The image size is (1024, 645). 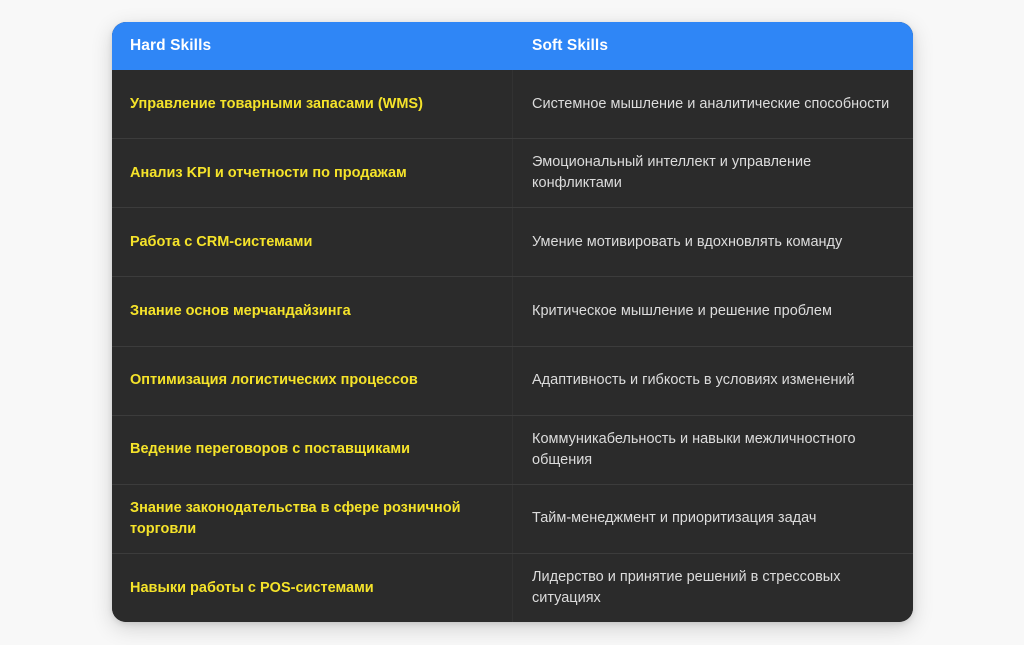 What do you see at coordinates (312, 104) in the screenshot?
I see `cell-hard-skill: Управление товарными запасами (WMS)` at bounding box center [312, 104].